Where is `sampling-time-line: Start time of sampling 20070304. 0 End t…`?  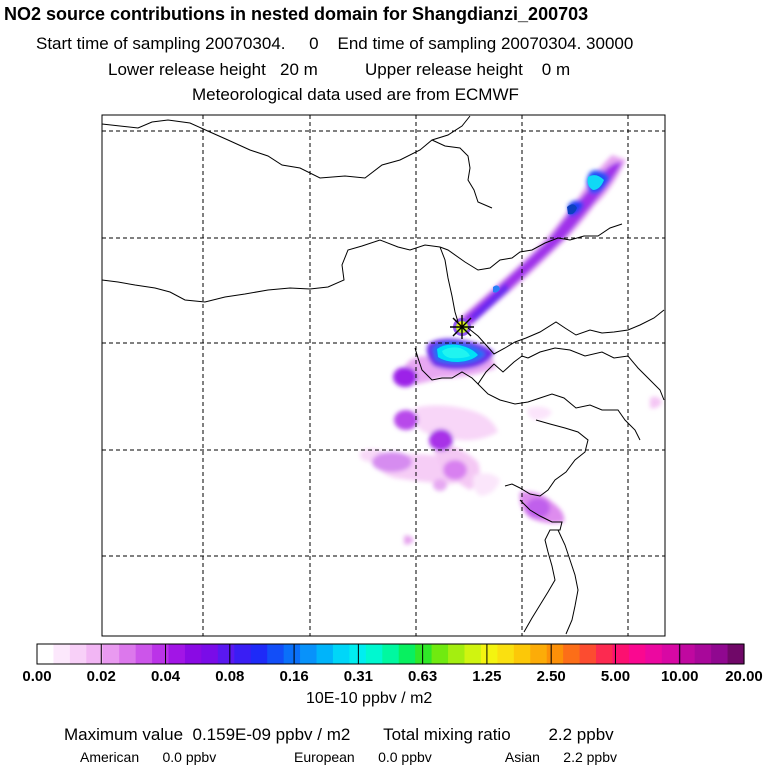
sampling-time-line: Start time of sampling 20070304. 0 End t… is located at coordinates (334, 44).